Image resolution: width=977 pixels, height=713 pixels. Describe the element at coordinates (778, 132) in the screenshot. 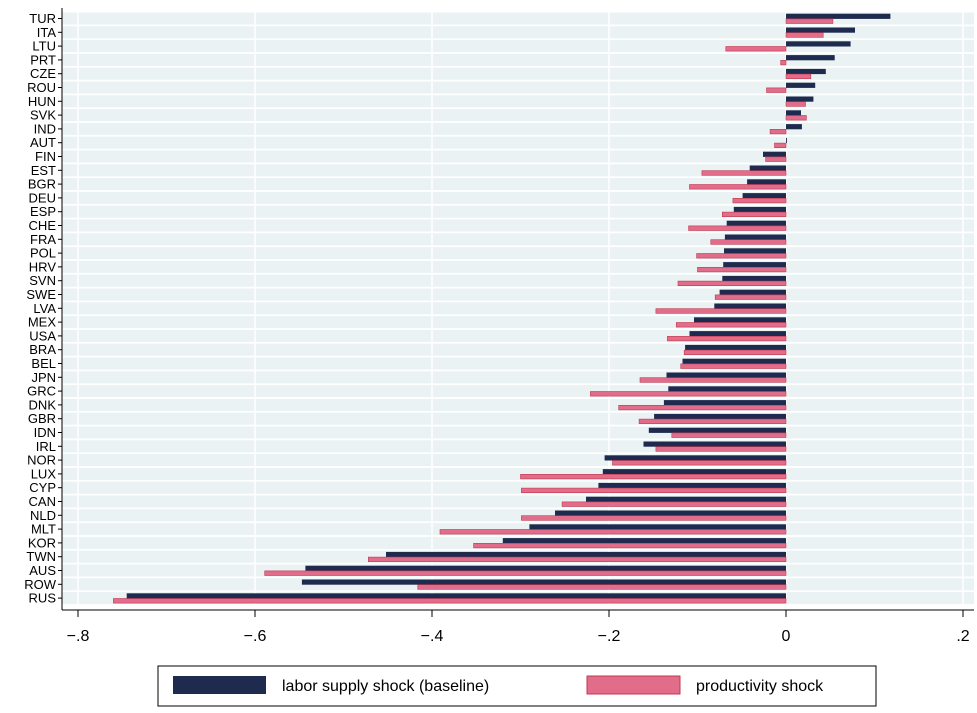

I see `bar-productivity-IND` at that location.